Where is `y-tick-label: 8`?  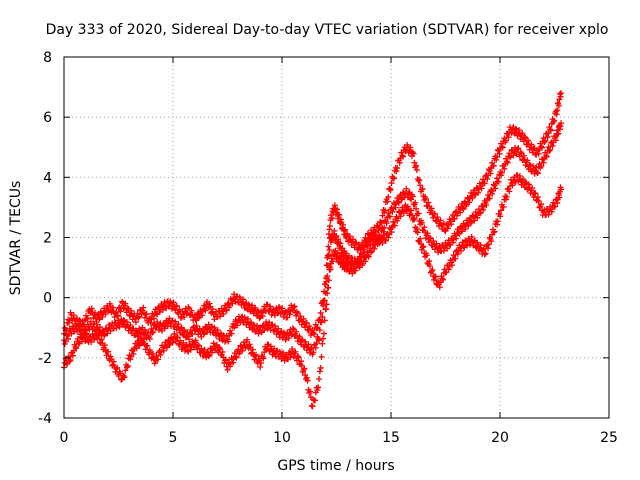 y-tick-label: 8 is located at coordinates (47, 58).